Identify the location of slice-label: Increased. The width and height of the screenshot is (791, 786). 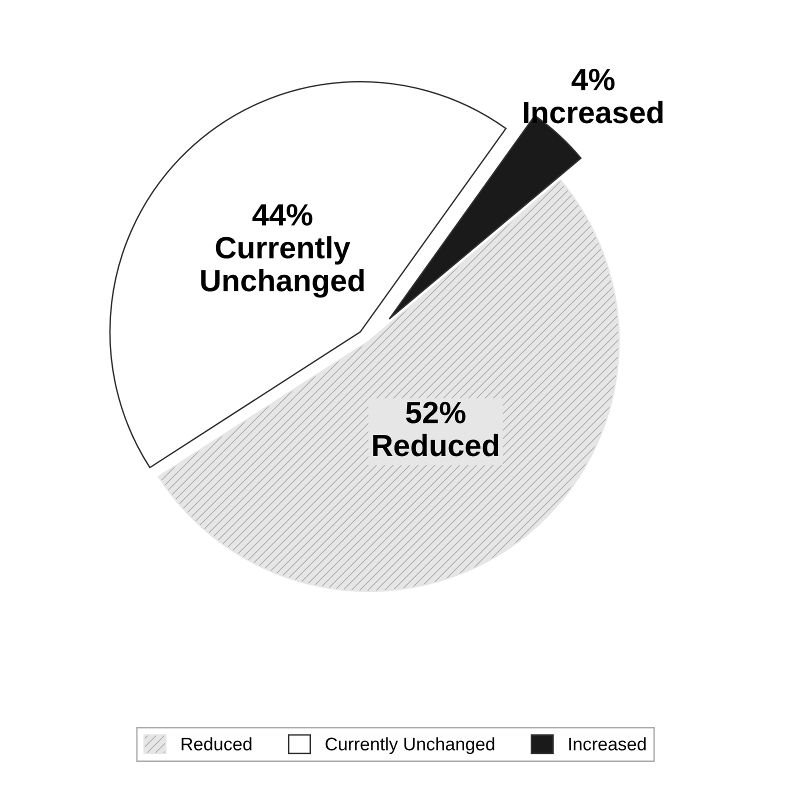
(593, 112).